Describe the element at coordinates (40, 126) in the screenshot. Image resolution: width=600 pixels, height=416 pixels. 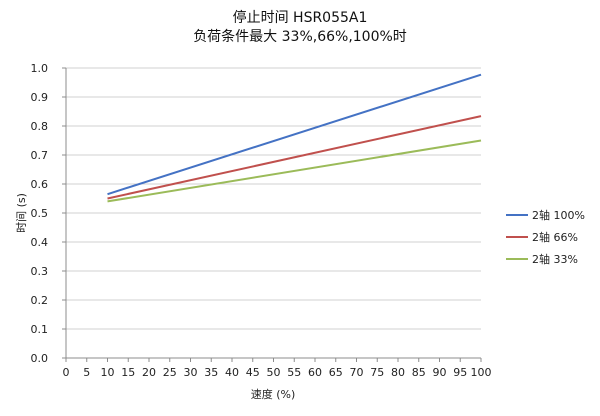
I see `y-tick-label: 0.8` at that location.